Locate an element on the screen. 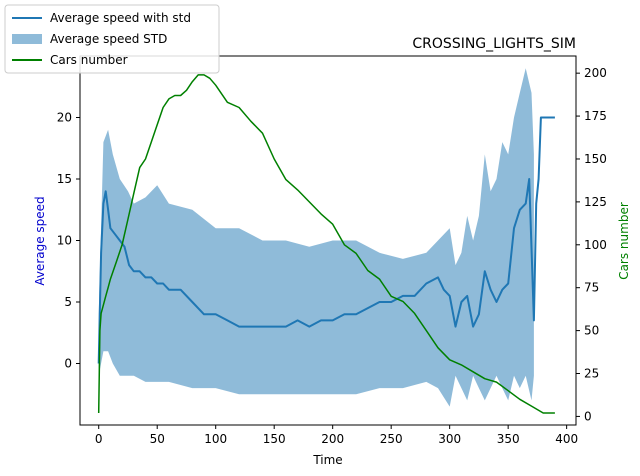 This screenshot has height=476, width=640. legend-swatch-std is located at coordinates (27, 39).